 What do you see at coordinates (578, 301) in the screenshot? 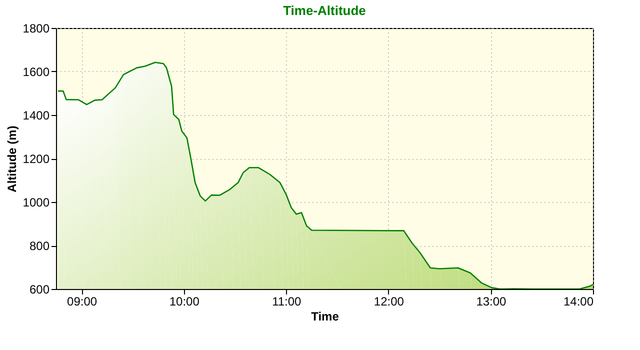
I see `x-tick-label: 14:00` at bounding box center [578, 301].